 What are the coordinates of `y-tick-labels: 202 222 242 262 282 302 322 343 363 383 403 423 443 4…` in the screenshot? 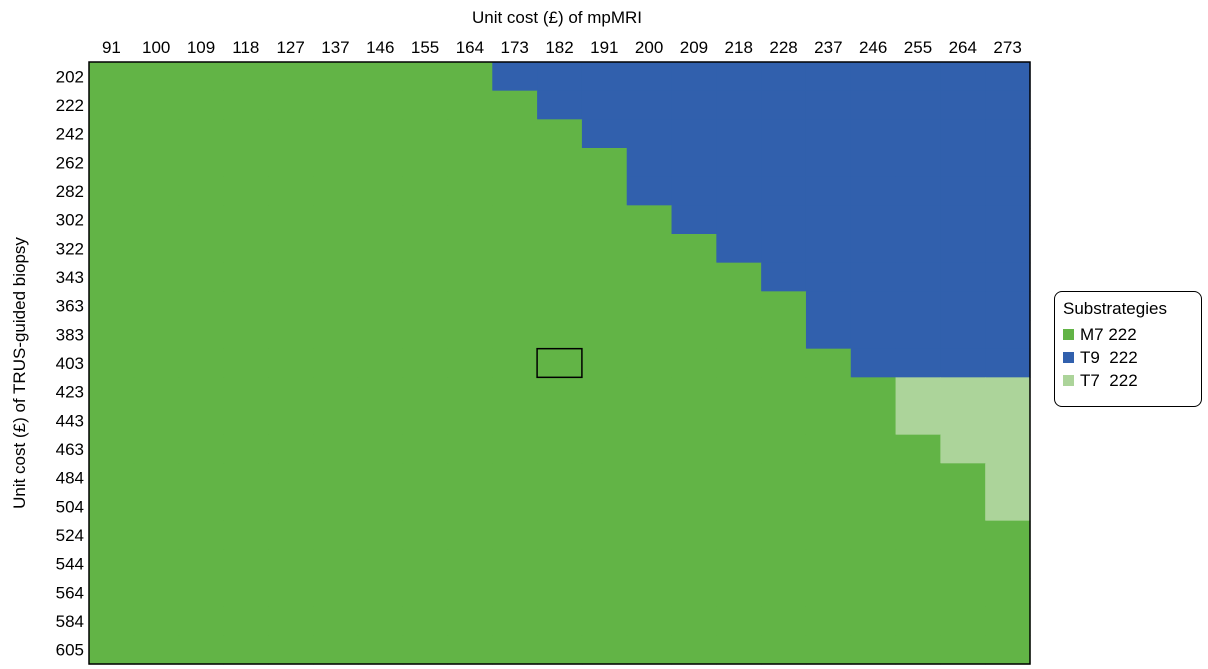 It's located at (70, 363).